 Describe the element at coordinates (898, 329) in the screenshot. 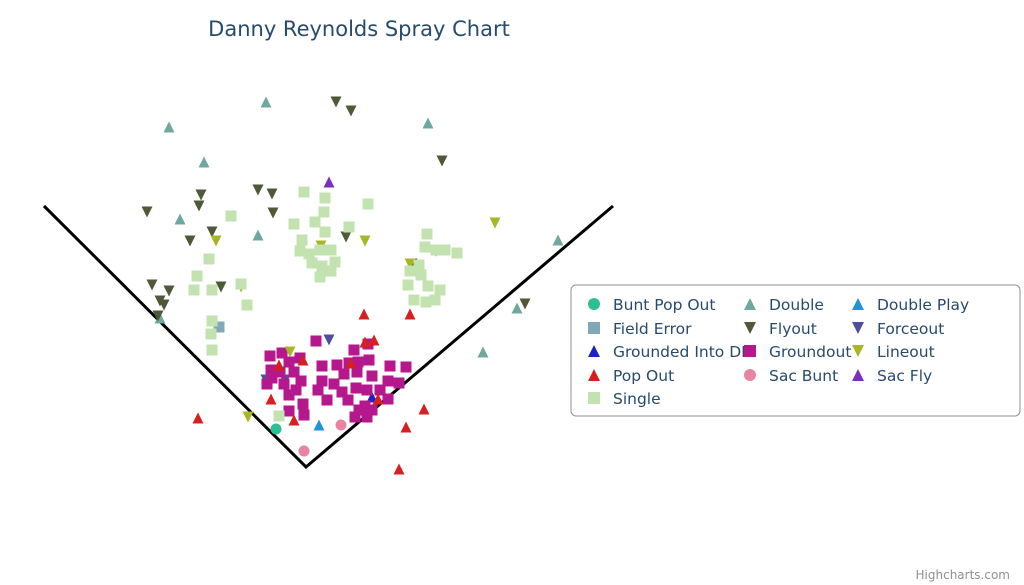

I see `legend-item-forceout: Forceout` at that location.